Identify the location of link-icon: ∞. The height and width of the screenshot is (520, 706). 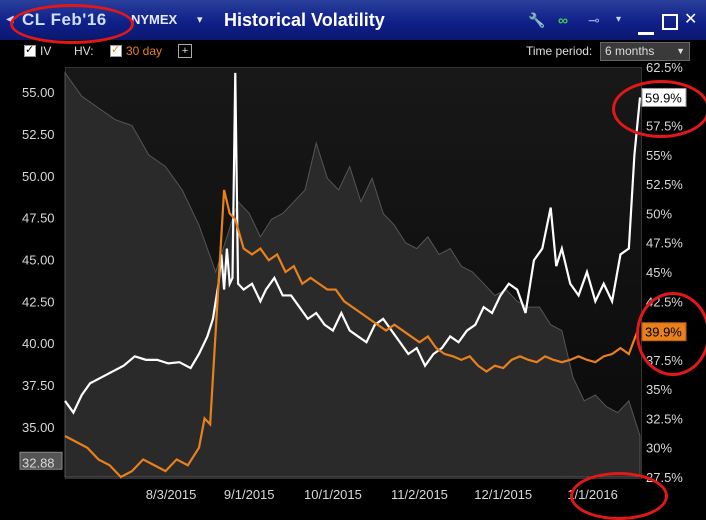
(563, 20).